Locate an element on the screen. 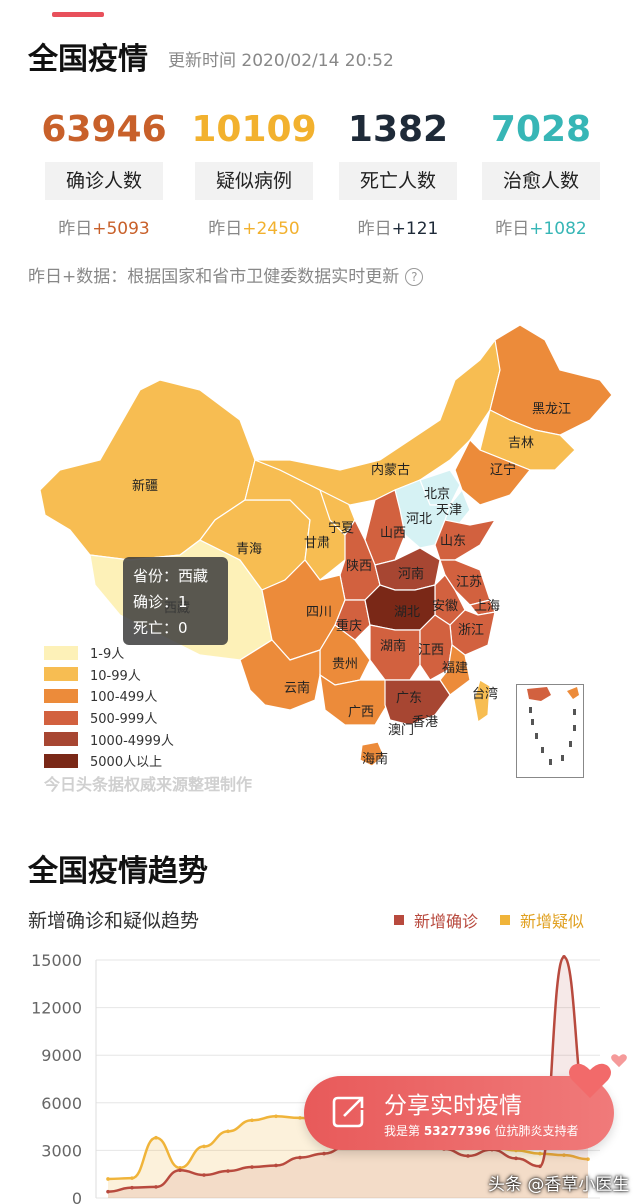 Image resolution: width=640 pixels, height=1204 pixels. stat-deaths-value: 1382 is located at coordinates (398, 129).